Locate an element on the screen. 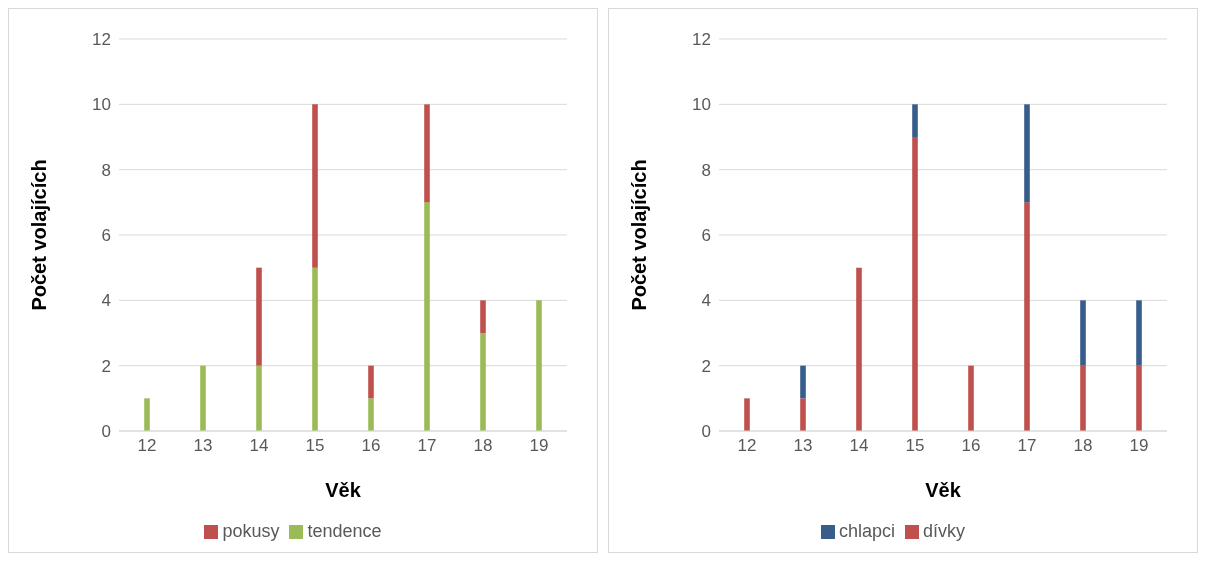 This screenshot has height=562, width=1206. legend-label: chlapci is located at coordinates (866, 531).